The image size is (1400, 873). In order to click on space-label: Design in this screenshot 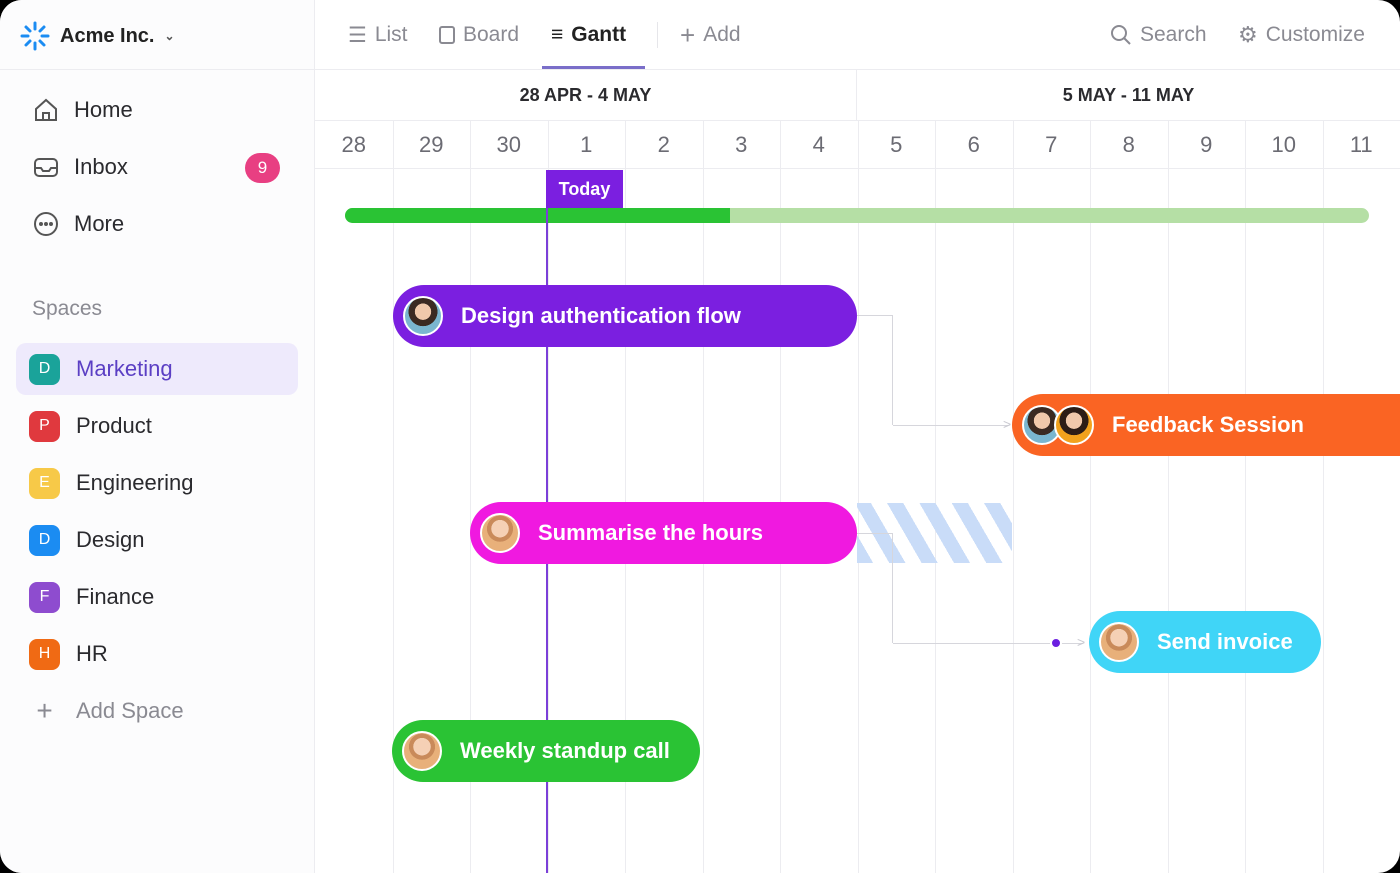, I will do `click(110, 539)`.